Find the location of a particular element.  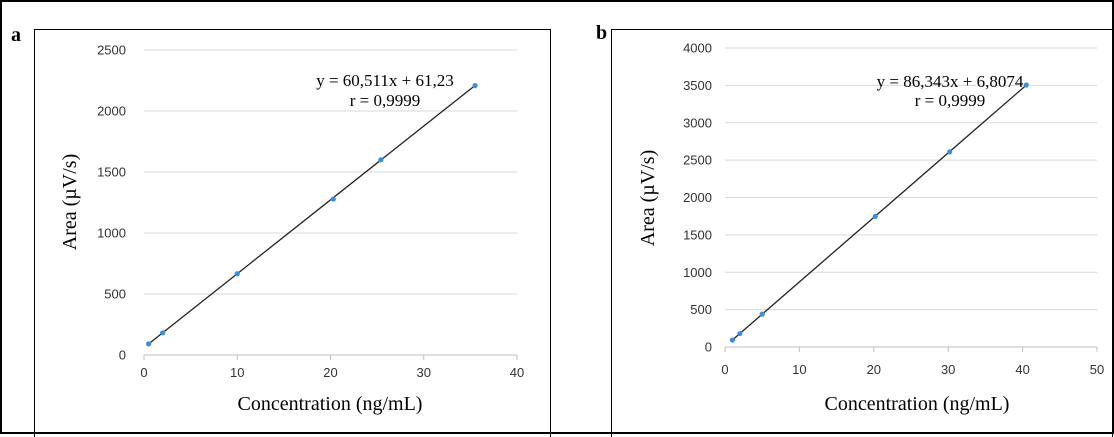

chart-b-y-tick-label-2: 1000 is located at coordinates (697, 272).